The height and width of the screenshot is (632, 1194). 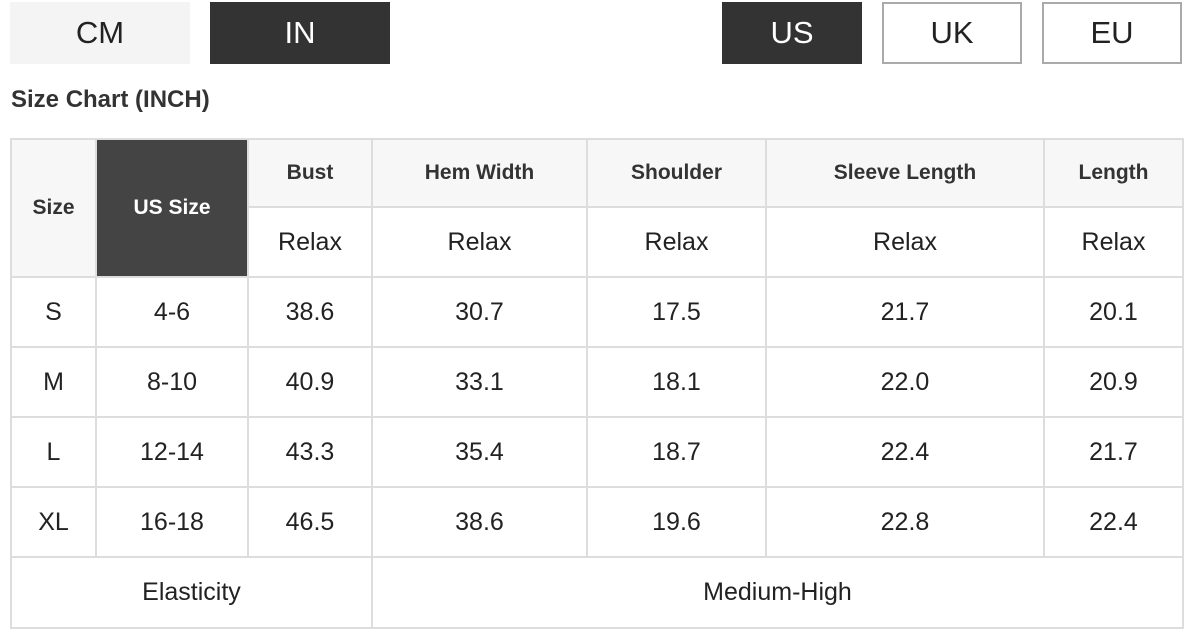 I want to click on cell: 20.1, so click(x=1113, y=312).